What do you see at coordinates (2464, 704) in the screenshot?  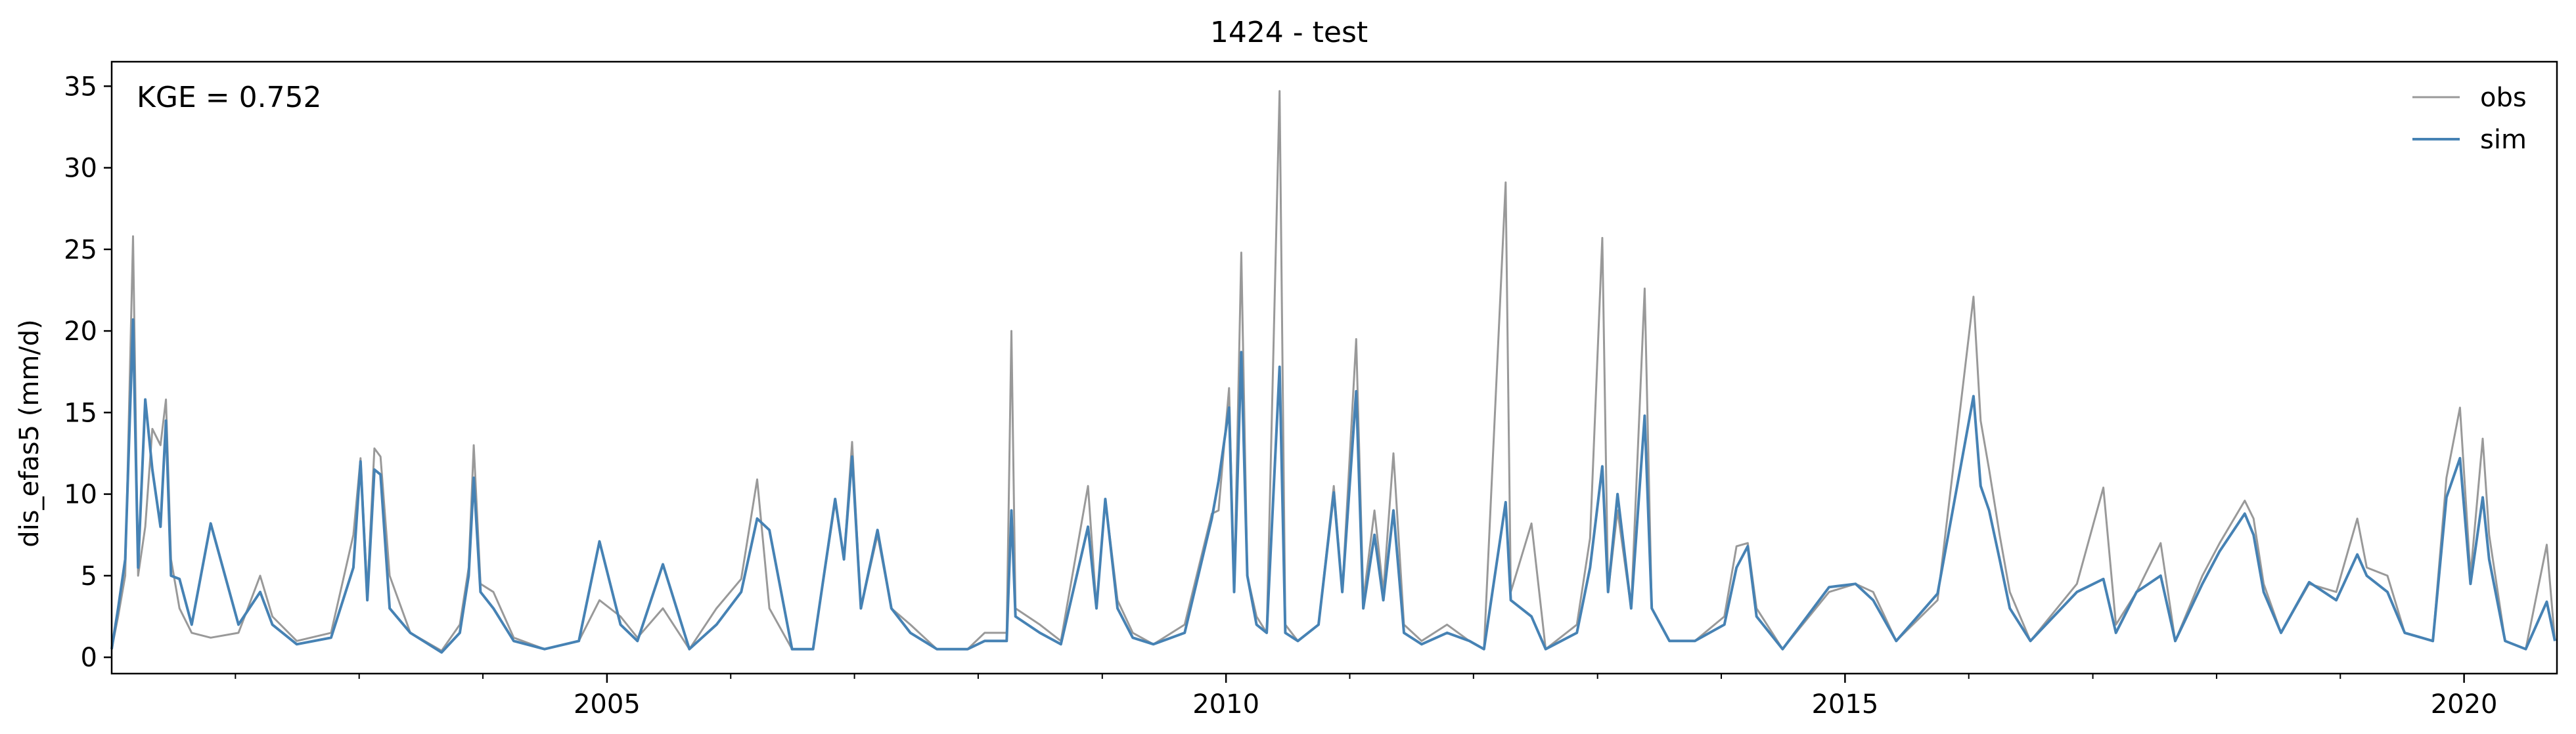 I see `x-tick-label: 2020` at bounding box center [2464, 704].